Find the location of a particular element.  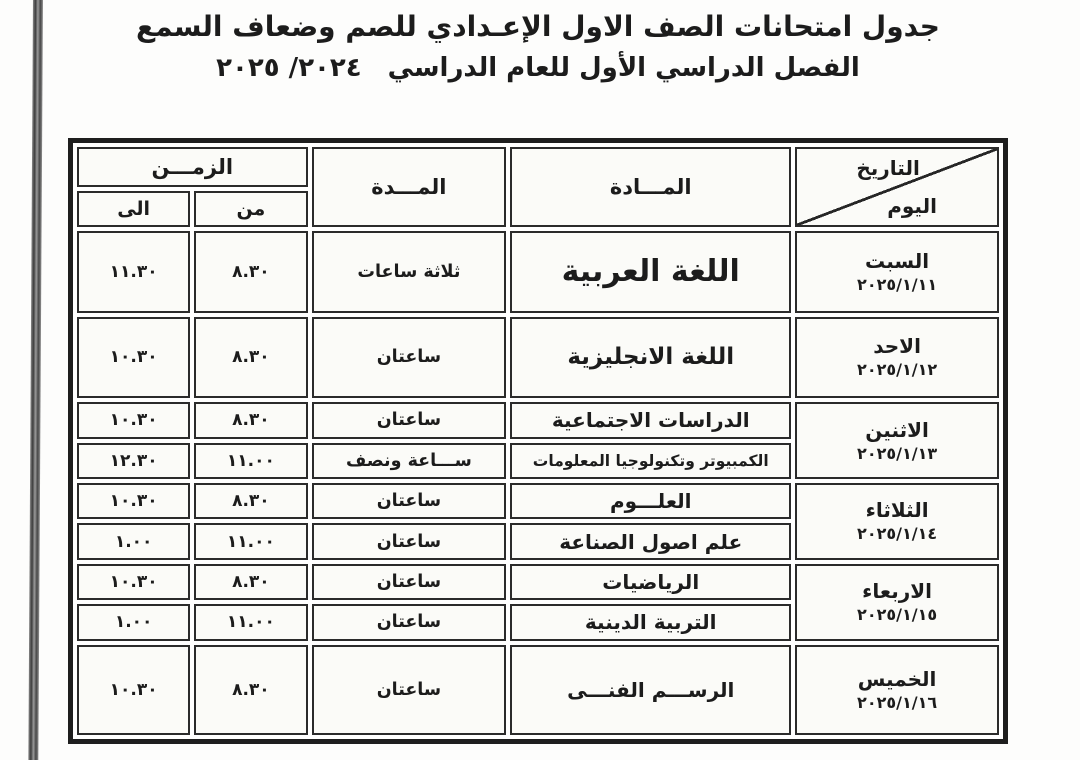

table-row-tuesday-2: علم اصول الصناعة ساعتان ١١.٠٠ ١.٠٠ is located at coordinates (538, 541).